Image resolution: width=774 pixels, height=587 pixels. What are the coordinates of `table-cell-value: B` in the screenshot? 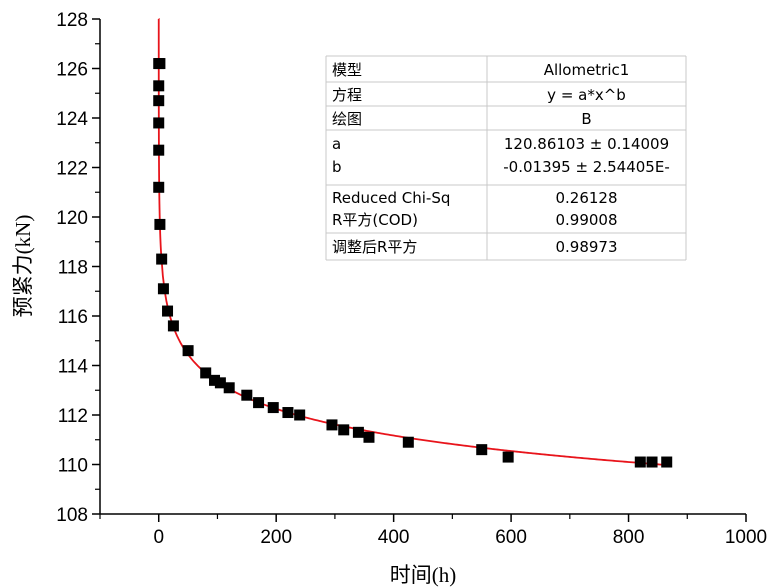 It's located at (586, 119).